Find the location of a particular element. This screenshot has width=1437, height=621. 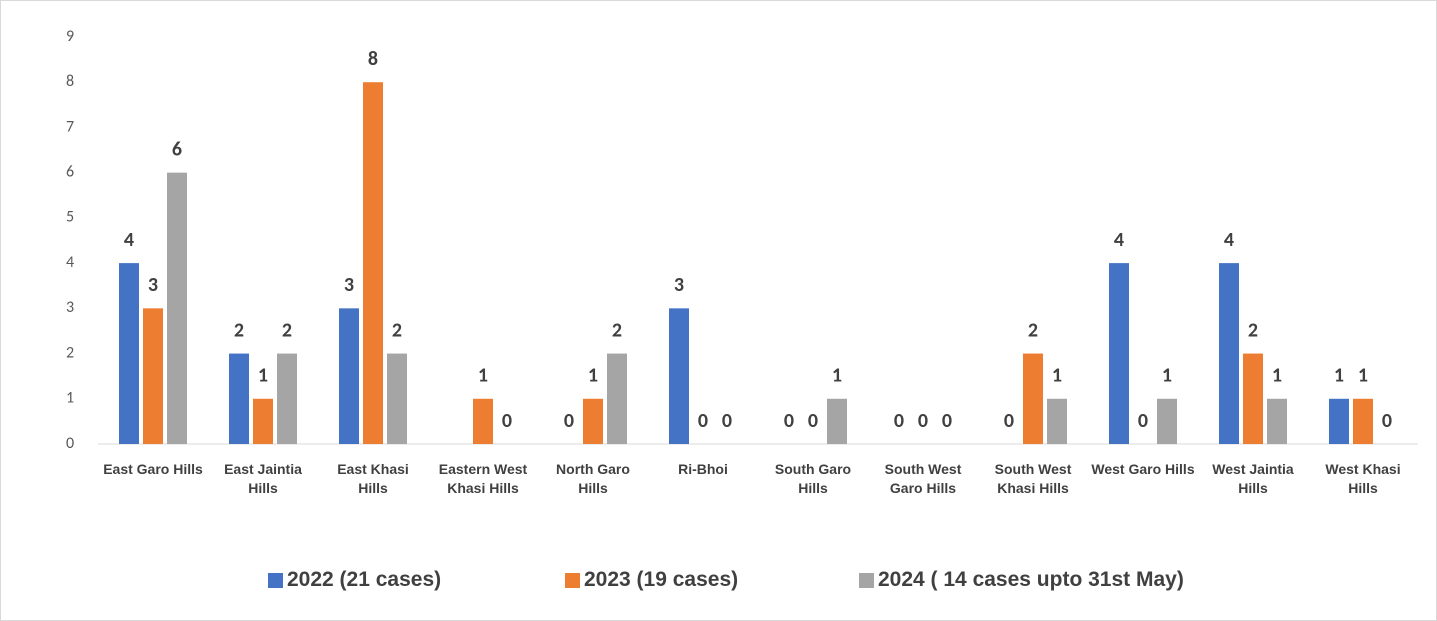

legend-item: 2024 ( 14 cases upto 31st May) is located at coordinates (1021, 580).